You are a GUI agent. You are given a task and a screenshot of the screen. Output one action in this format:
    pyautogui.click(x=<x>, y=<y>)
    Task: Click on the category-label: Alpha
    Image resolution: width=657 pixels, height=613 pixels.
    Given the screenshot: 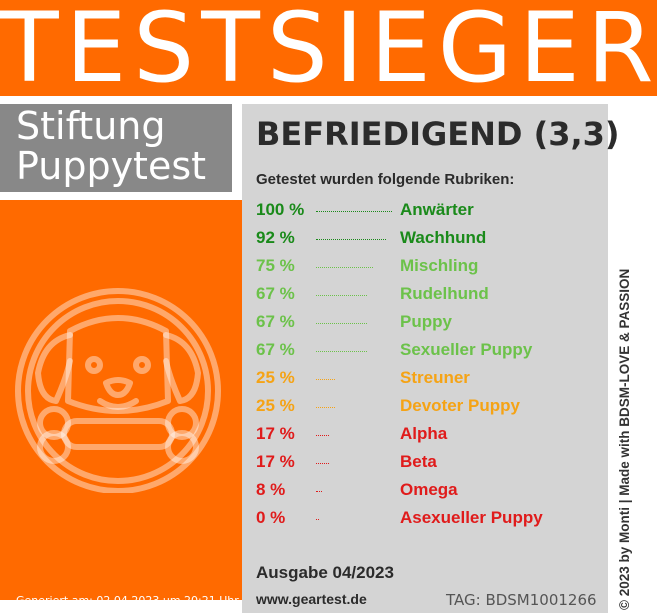 What is the action you would take?
    pyautogui.click(x=424, y=433)
    